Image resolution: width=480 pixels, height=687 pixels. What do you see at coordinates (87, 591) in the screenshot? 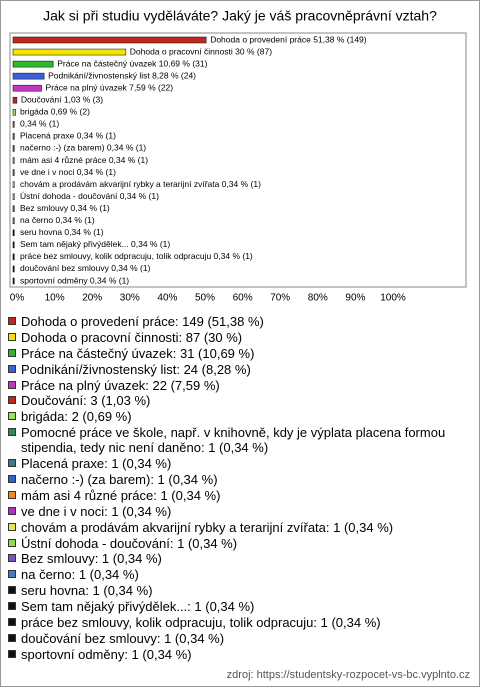
I see `legend-label: seru hovna: 1 (0,34 %)` at bounding box center [87, 591].